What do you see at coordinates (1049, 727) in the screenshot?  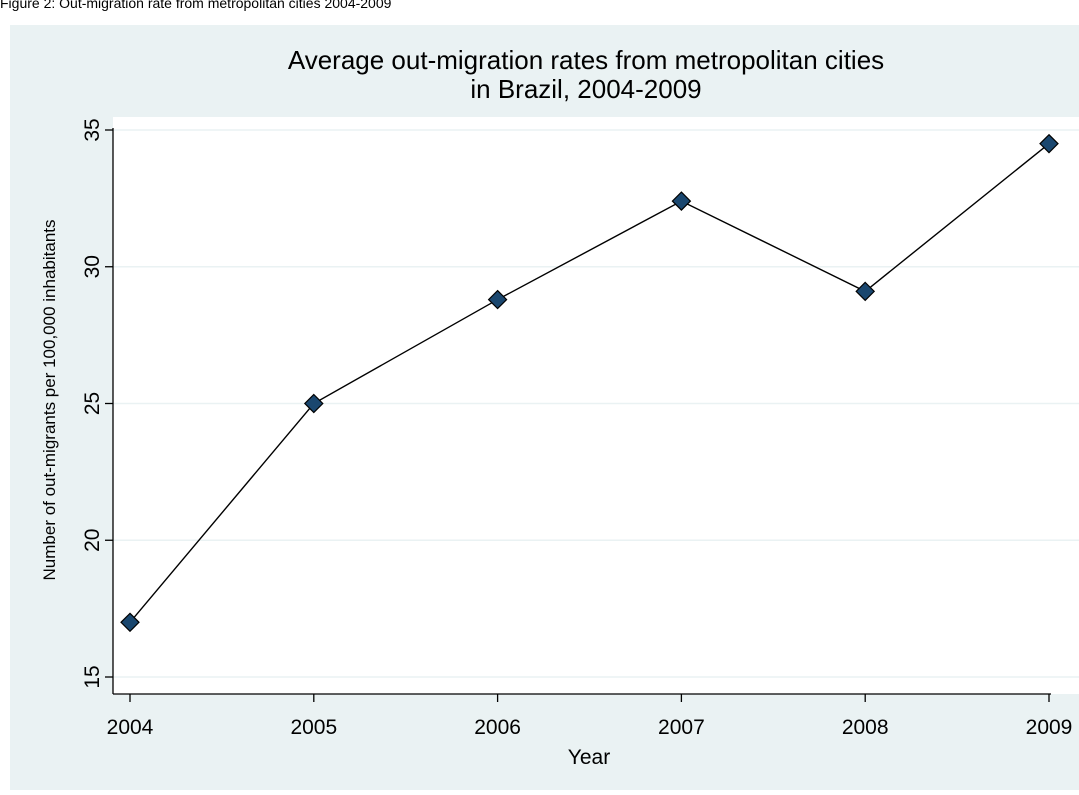 I see `x-tick-label-2009: 2009` at bounding box center [1049, 727].